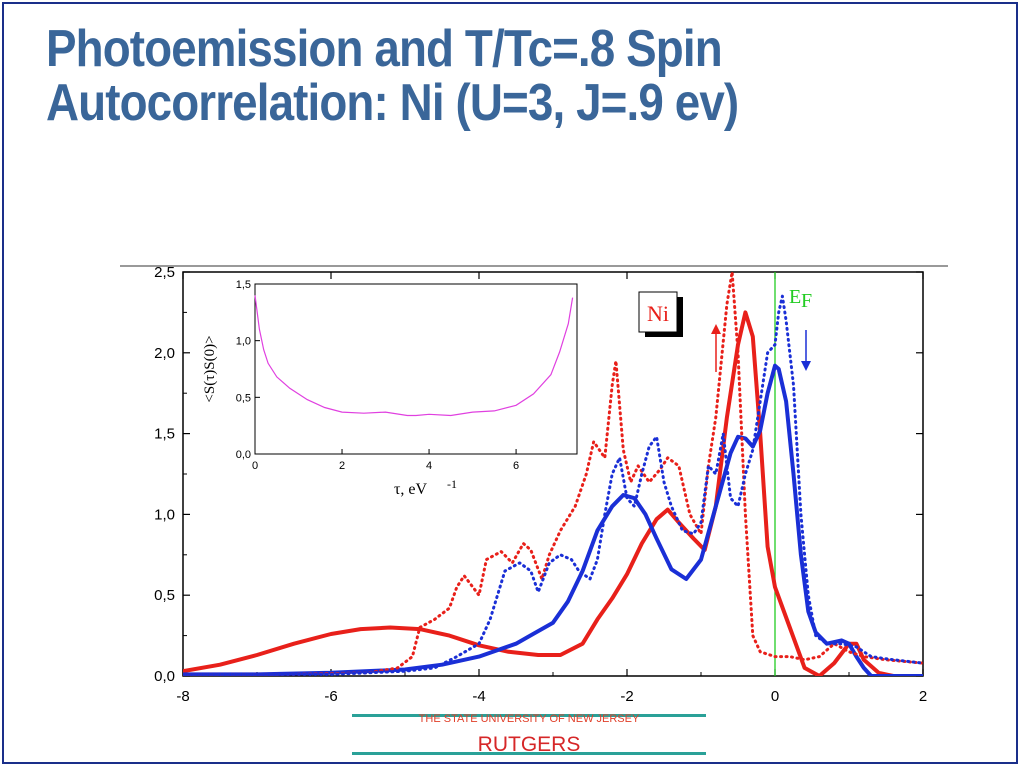 The image size is (1024, 768). I want to click on inset-frame, so click(416, 369).